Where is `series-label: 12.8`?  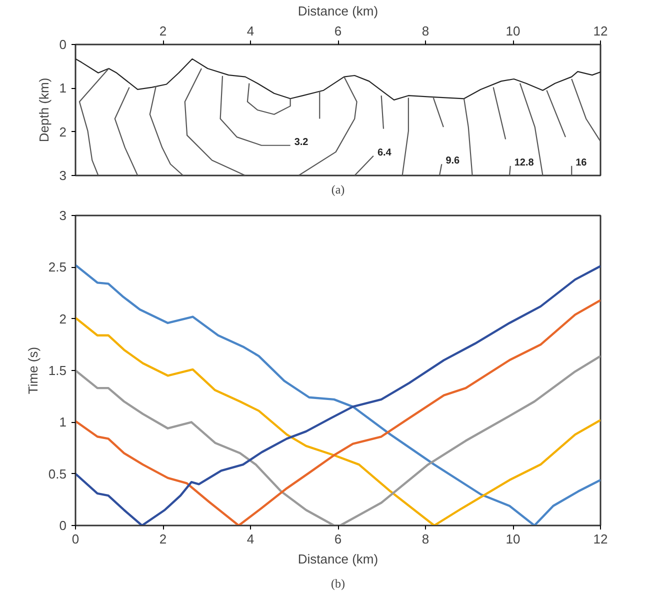
series-label: 12.8 is located at coordinates (524, 162).